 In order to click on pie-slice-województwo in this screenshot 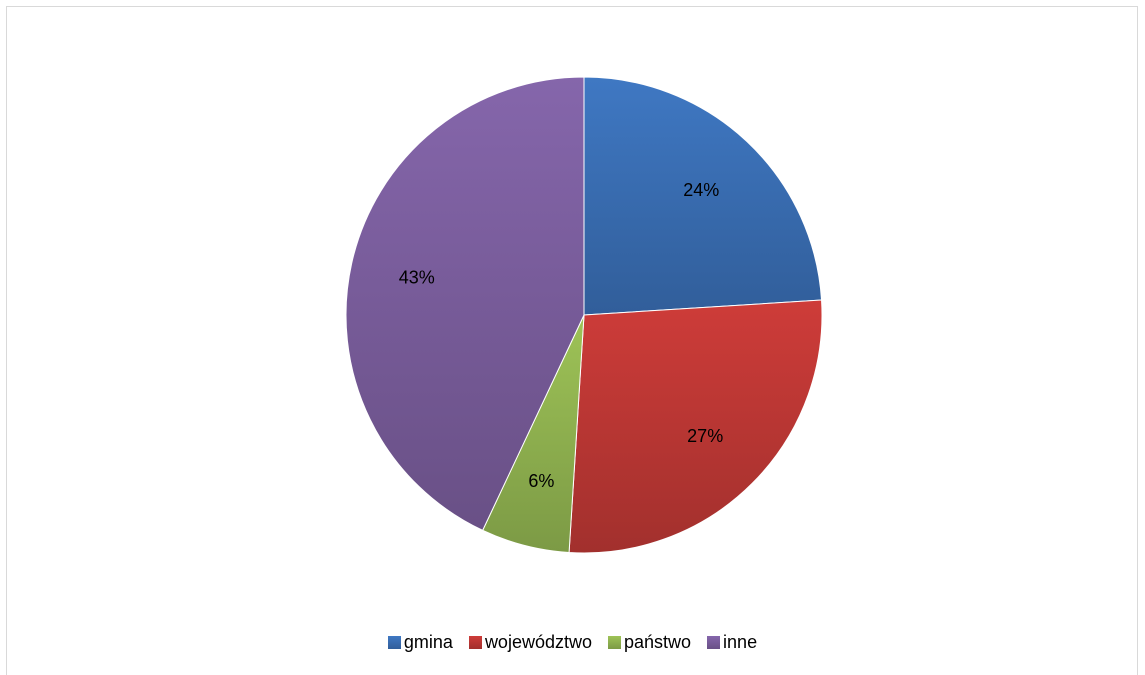, I will do `click(695, 426)`.